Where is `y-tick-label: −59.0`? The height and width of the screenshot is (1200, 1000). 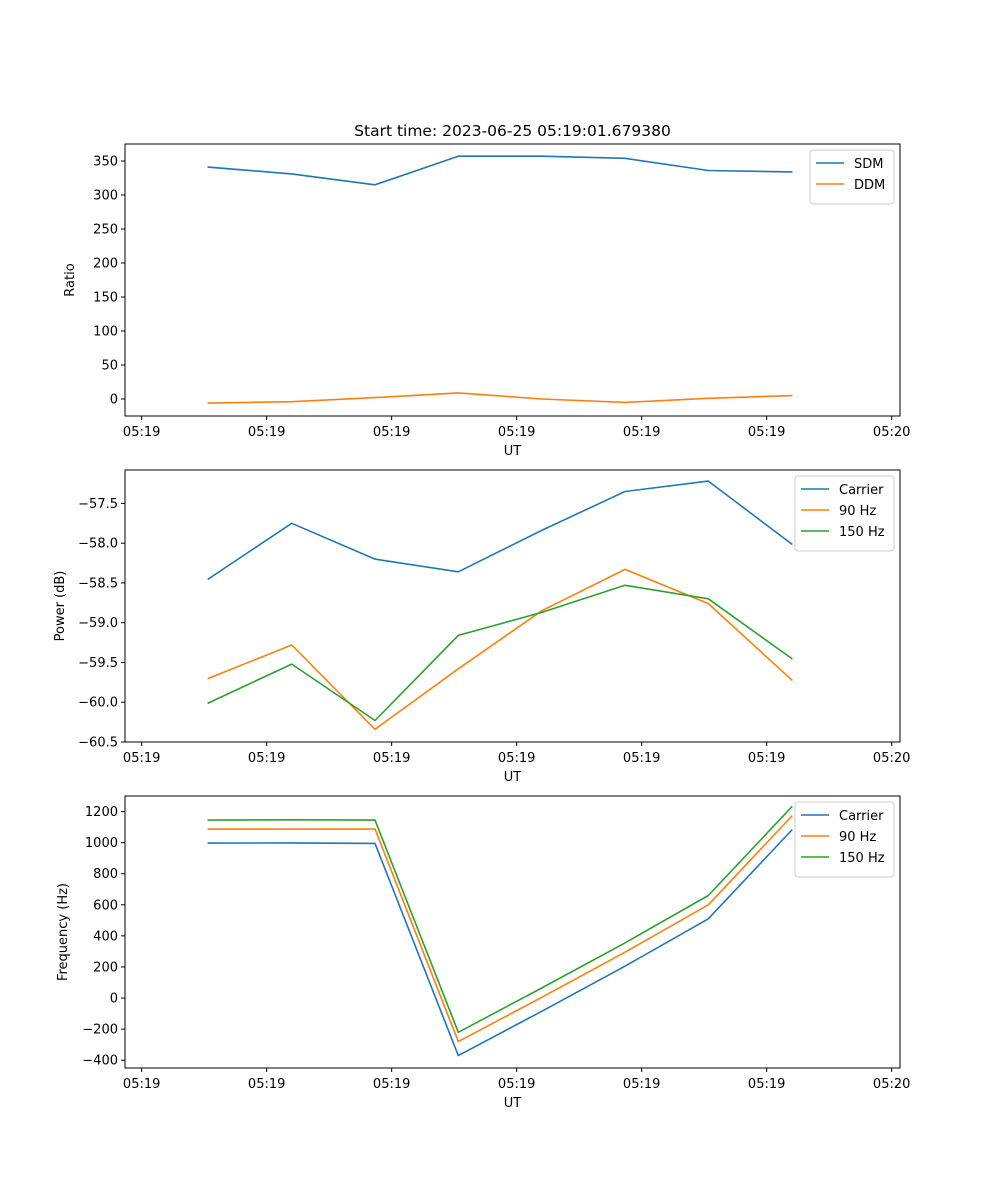
y-tick-label: −59.0 is located at coordinates (98, 623).